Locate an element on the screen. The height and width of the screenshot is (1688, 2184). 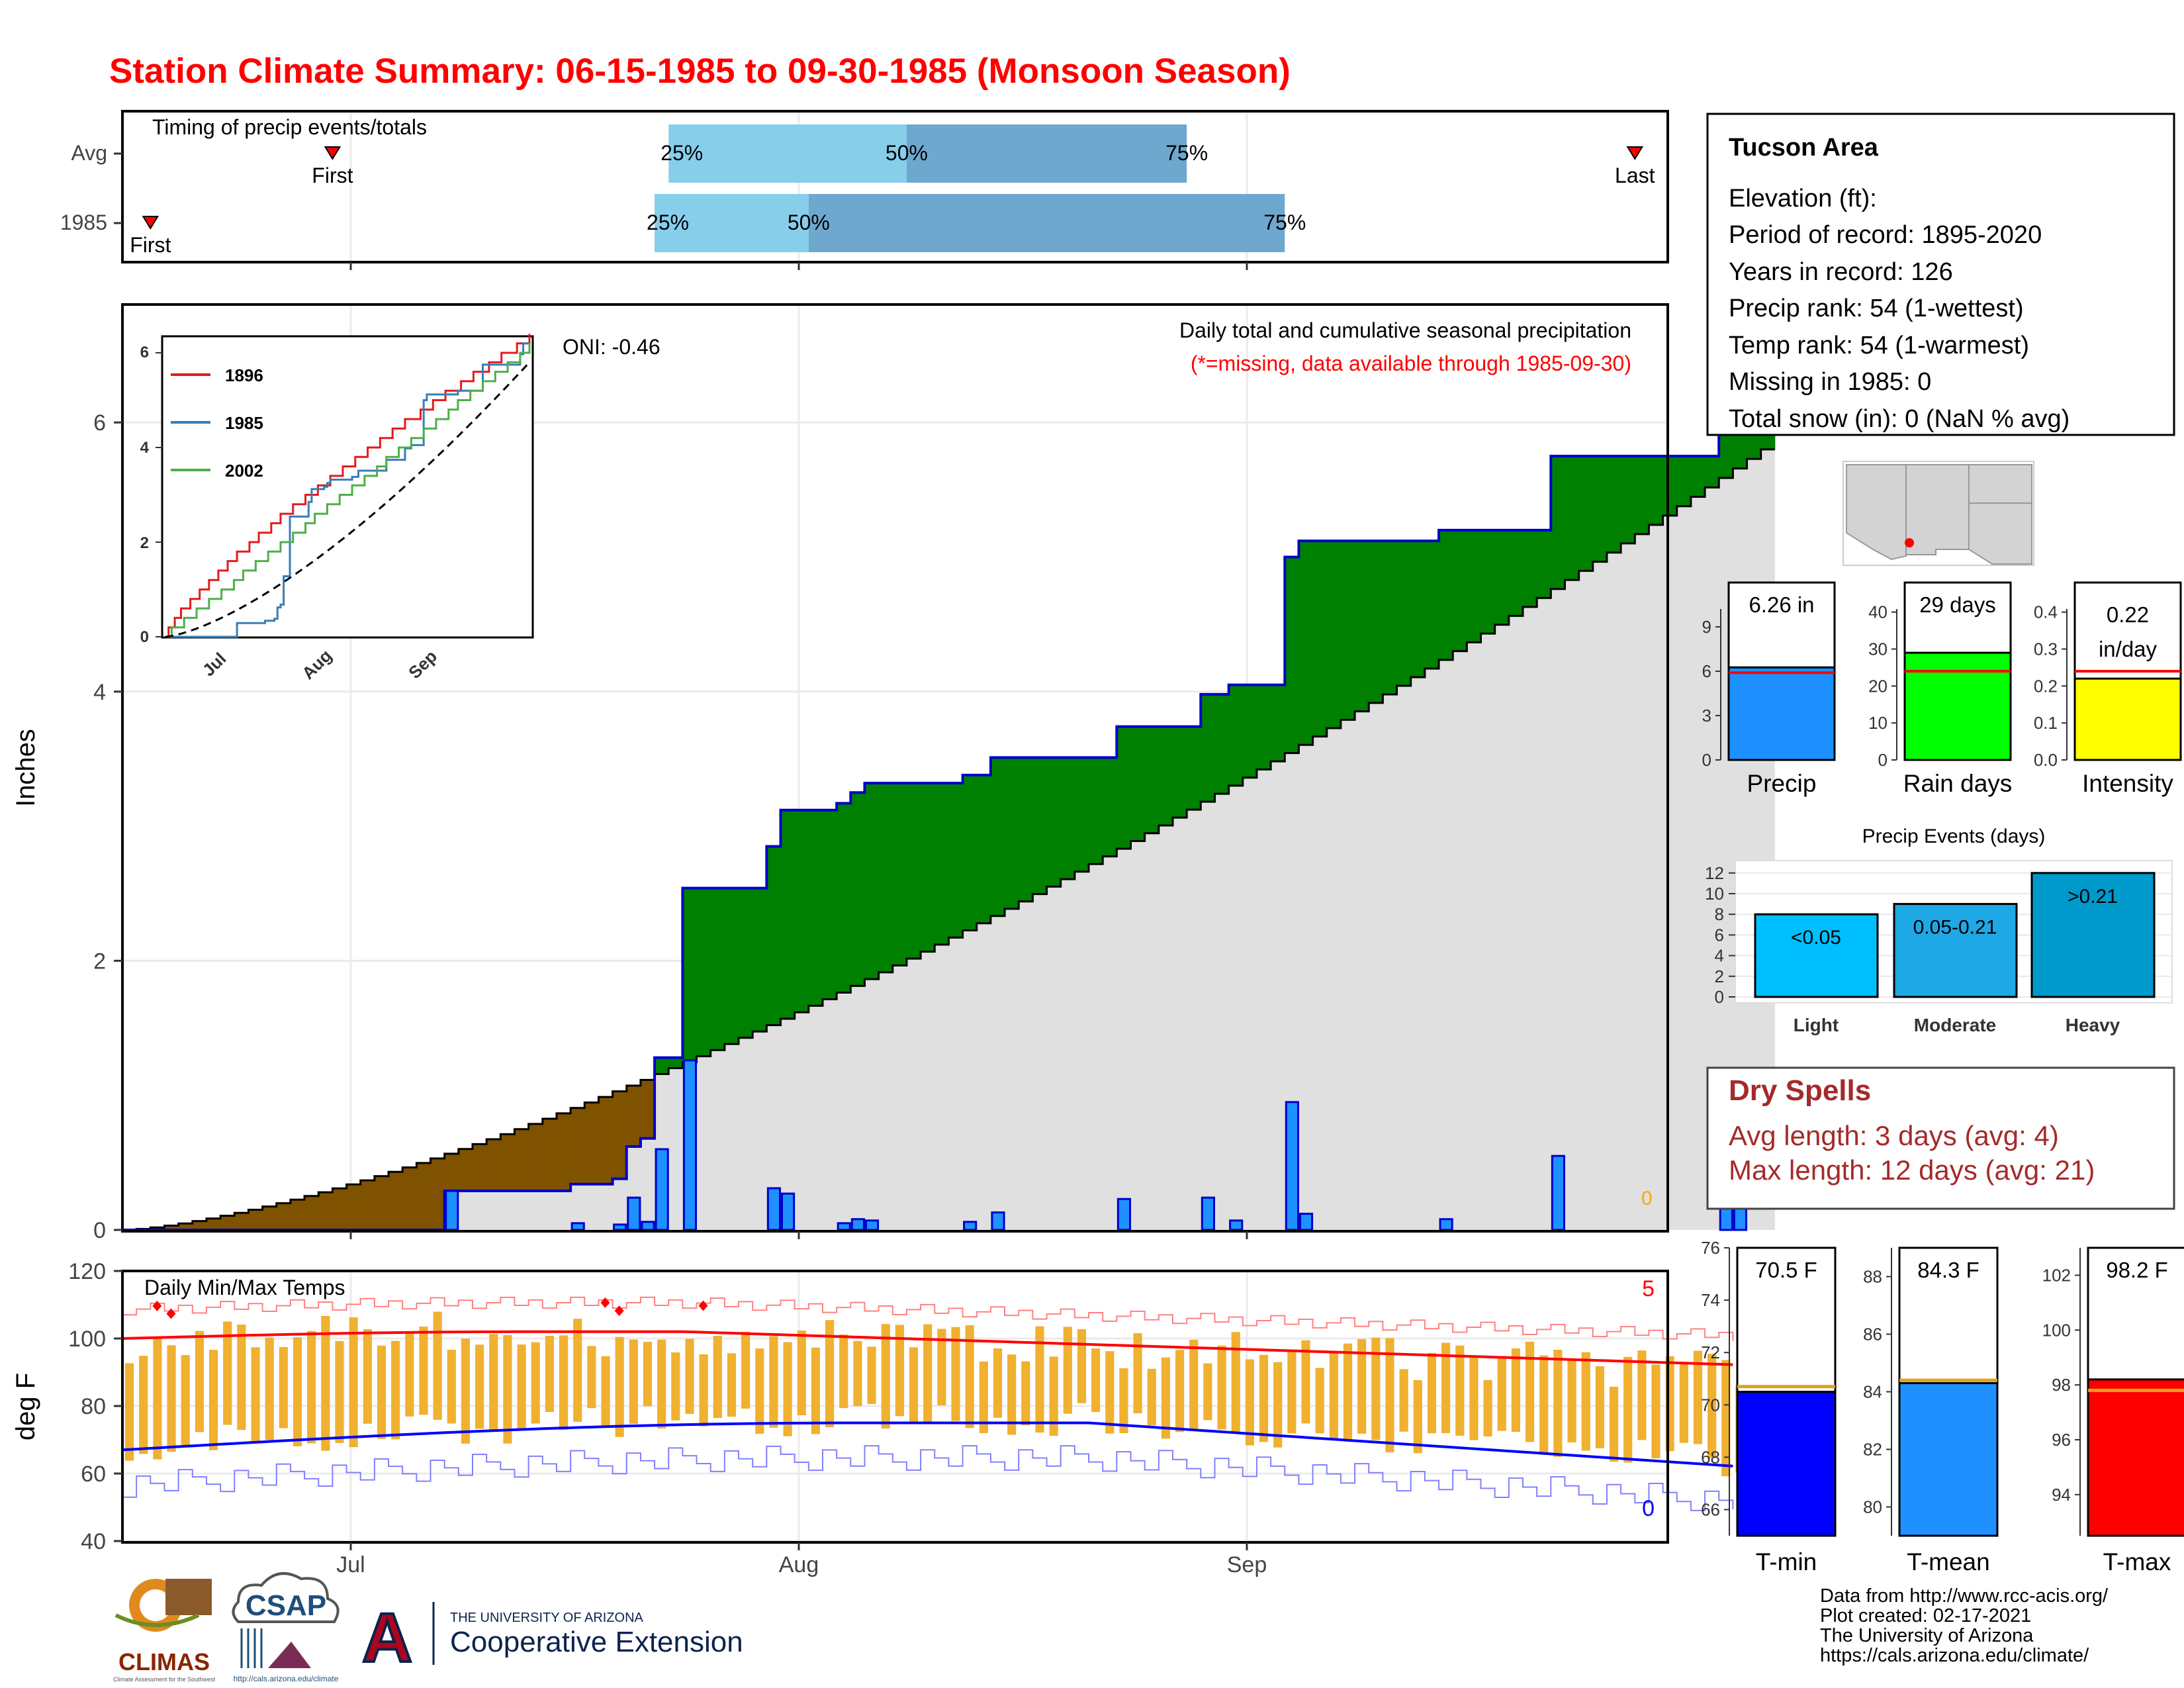
station-line: Period of record: 1895-2020 is located at coordinates (1885, 235).